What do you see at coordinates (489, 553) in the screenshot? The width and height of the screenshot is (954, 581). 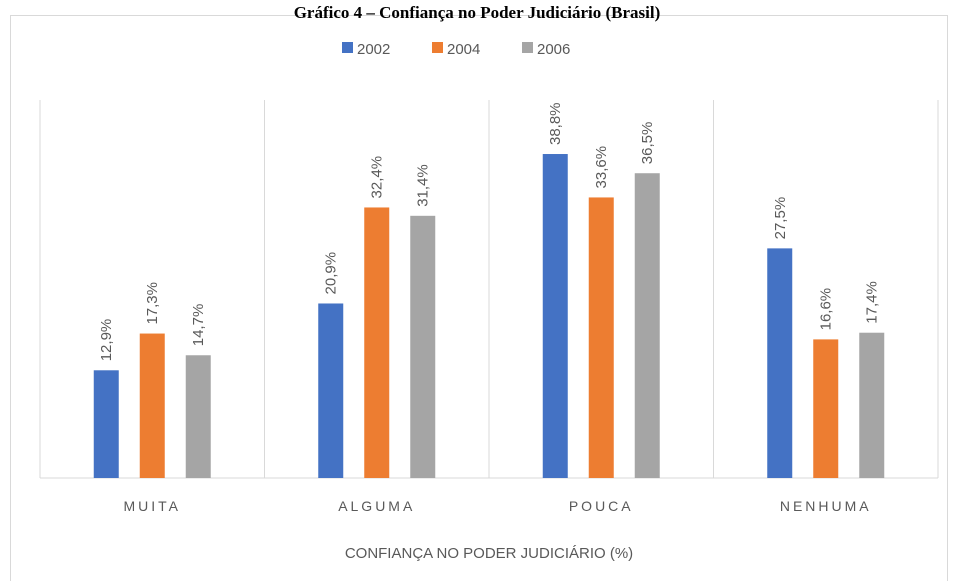 I see `x-axis-title: CONFIANÇA NO PODER JUDICIÁRIO (%)` at bounding box center [489, 553].